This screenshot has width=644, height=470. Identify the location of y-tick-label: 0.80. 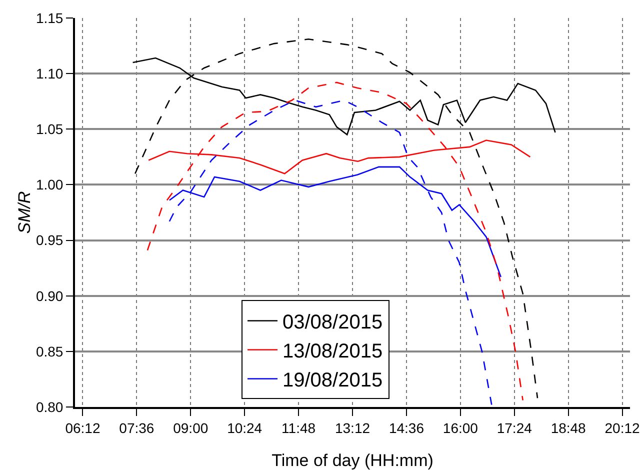
(50, 406).